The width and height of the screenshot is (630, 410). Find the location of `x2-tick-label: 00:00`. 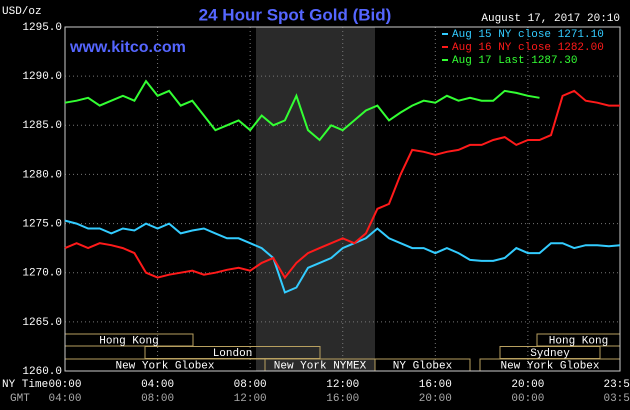

x2-tick-label: 00:00 is located at coordinates (527, 399).